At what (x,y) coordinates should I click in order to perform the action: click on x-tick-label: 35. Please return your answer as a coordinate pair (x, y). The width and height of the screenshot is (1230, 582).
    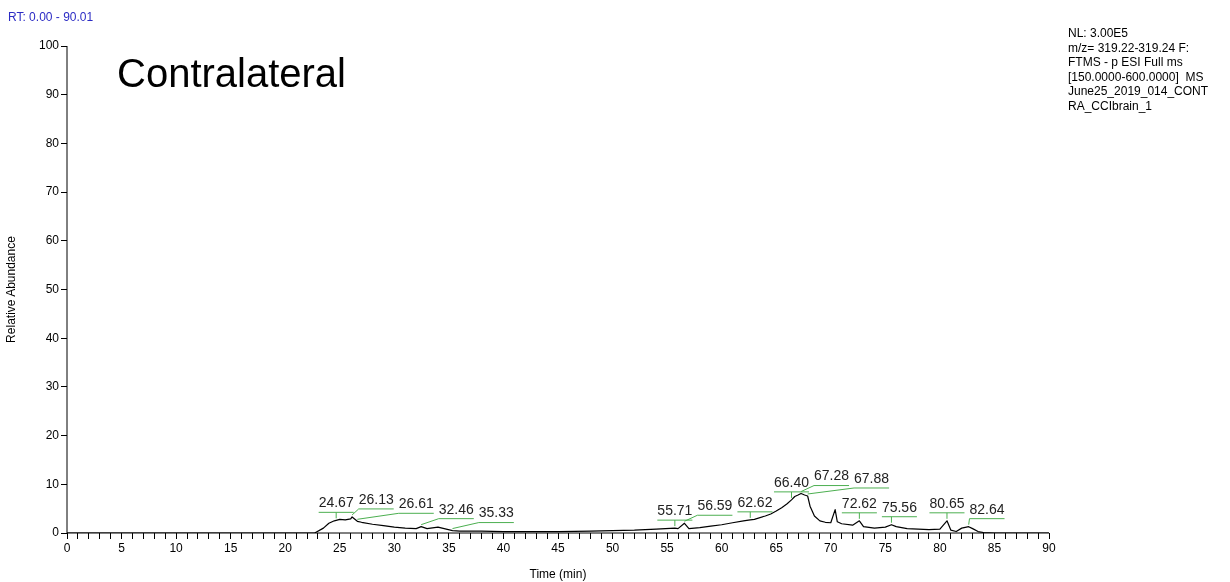
    Looking at the image, I should click on (449, 547).